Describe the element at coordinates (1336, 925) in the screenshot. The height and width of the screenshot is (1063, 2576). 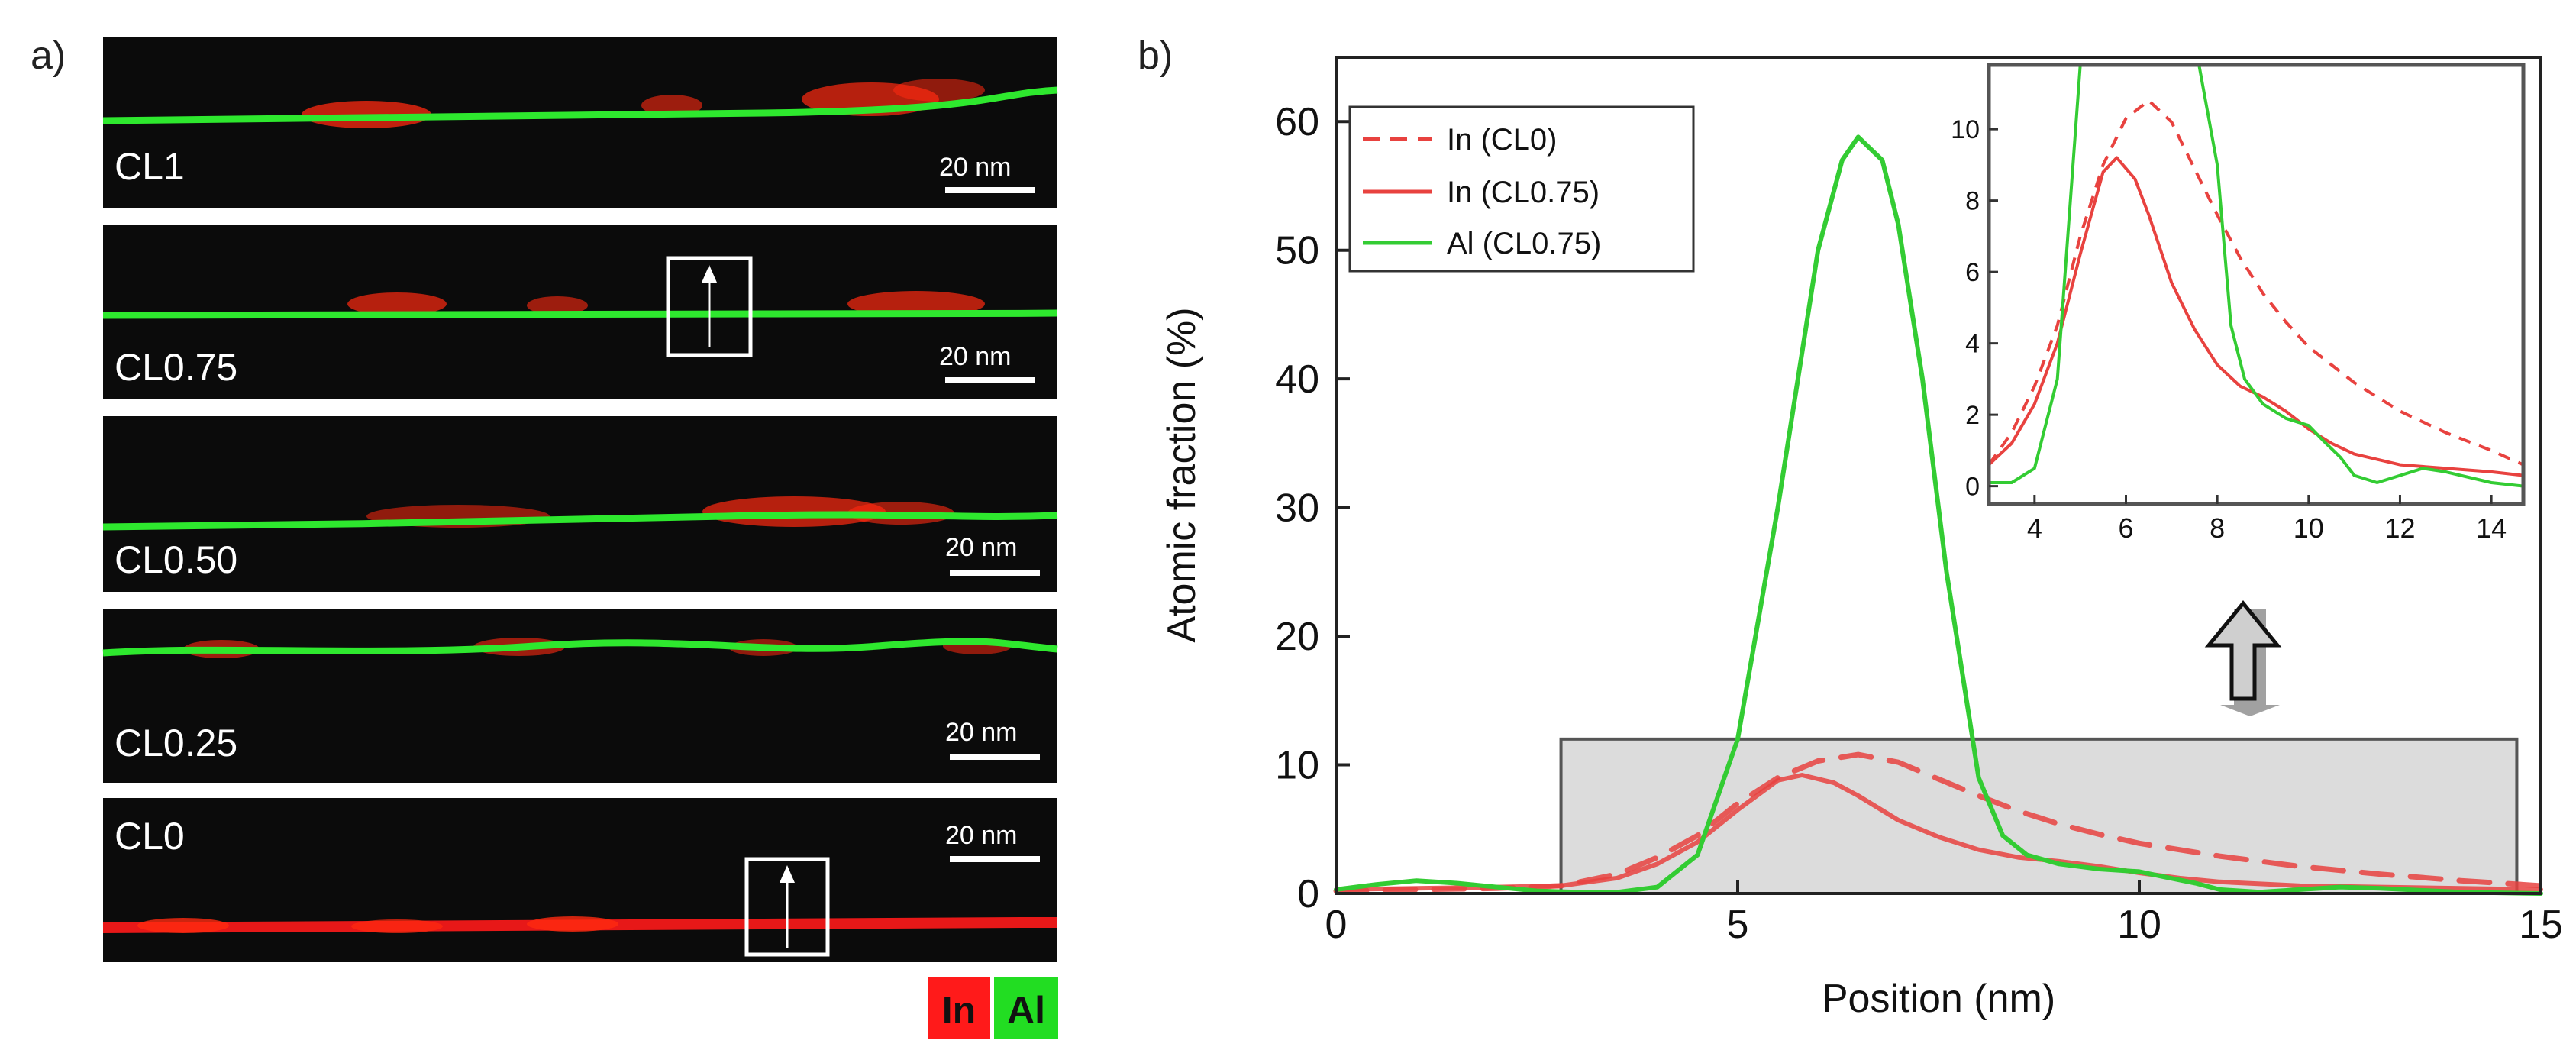
I see `x-tick-label: 0` at that location.